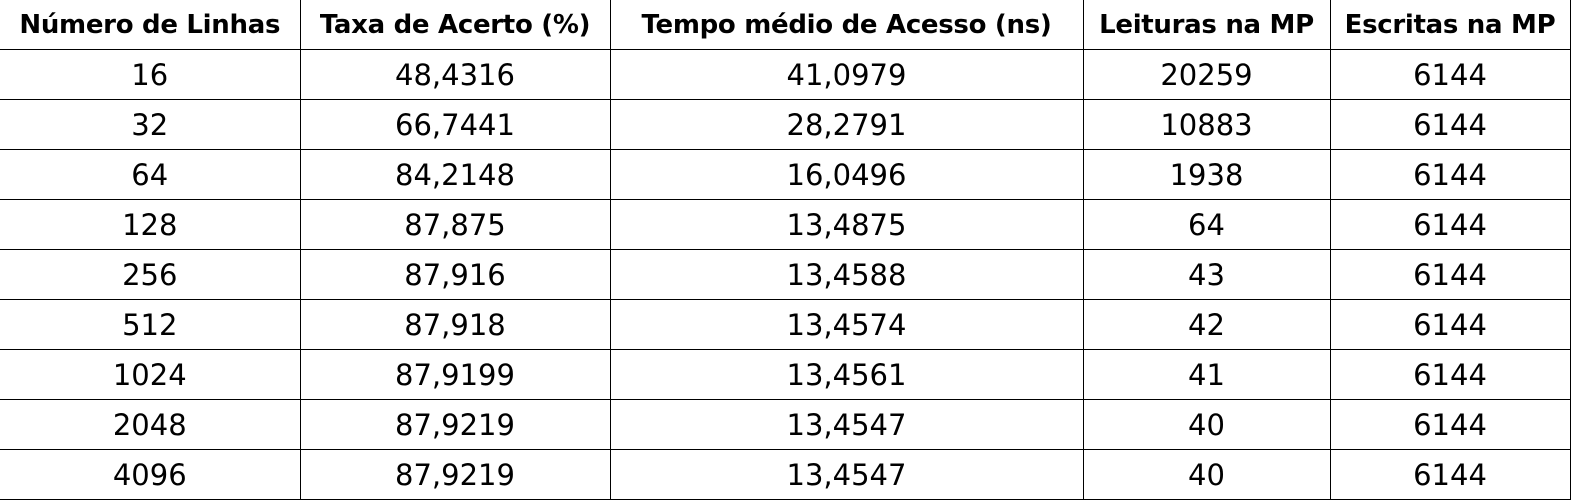  Describe the element at coordinates (846, 224) in the screenshot. I see `cell-tempo-medio: 13,4875` at that location.